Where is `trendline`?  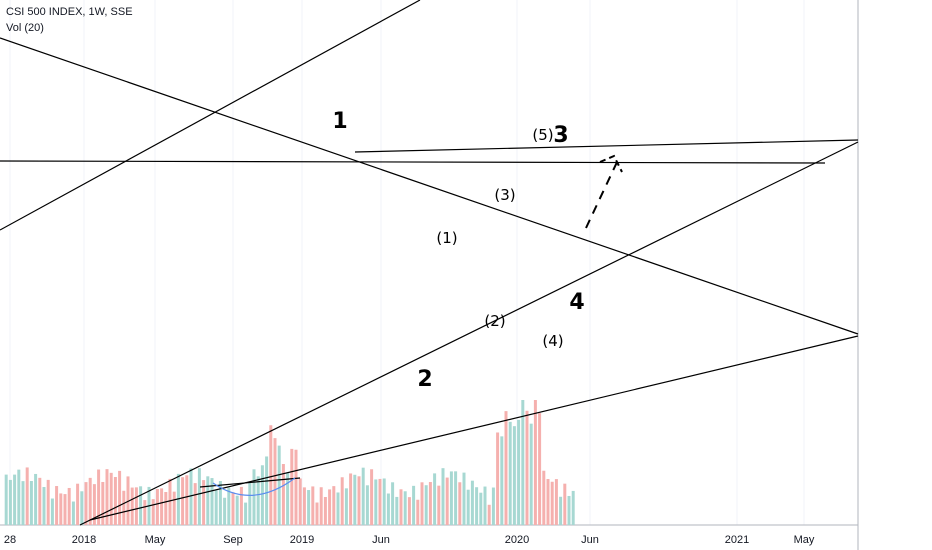 trendline is located at coordinates (413, 162).